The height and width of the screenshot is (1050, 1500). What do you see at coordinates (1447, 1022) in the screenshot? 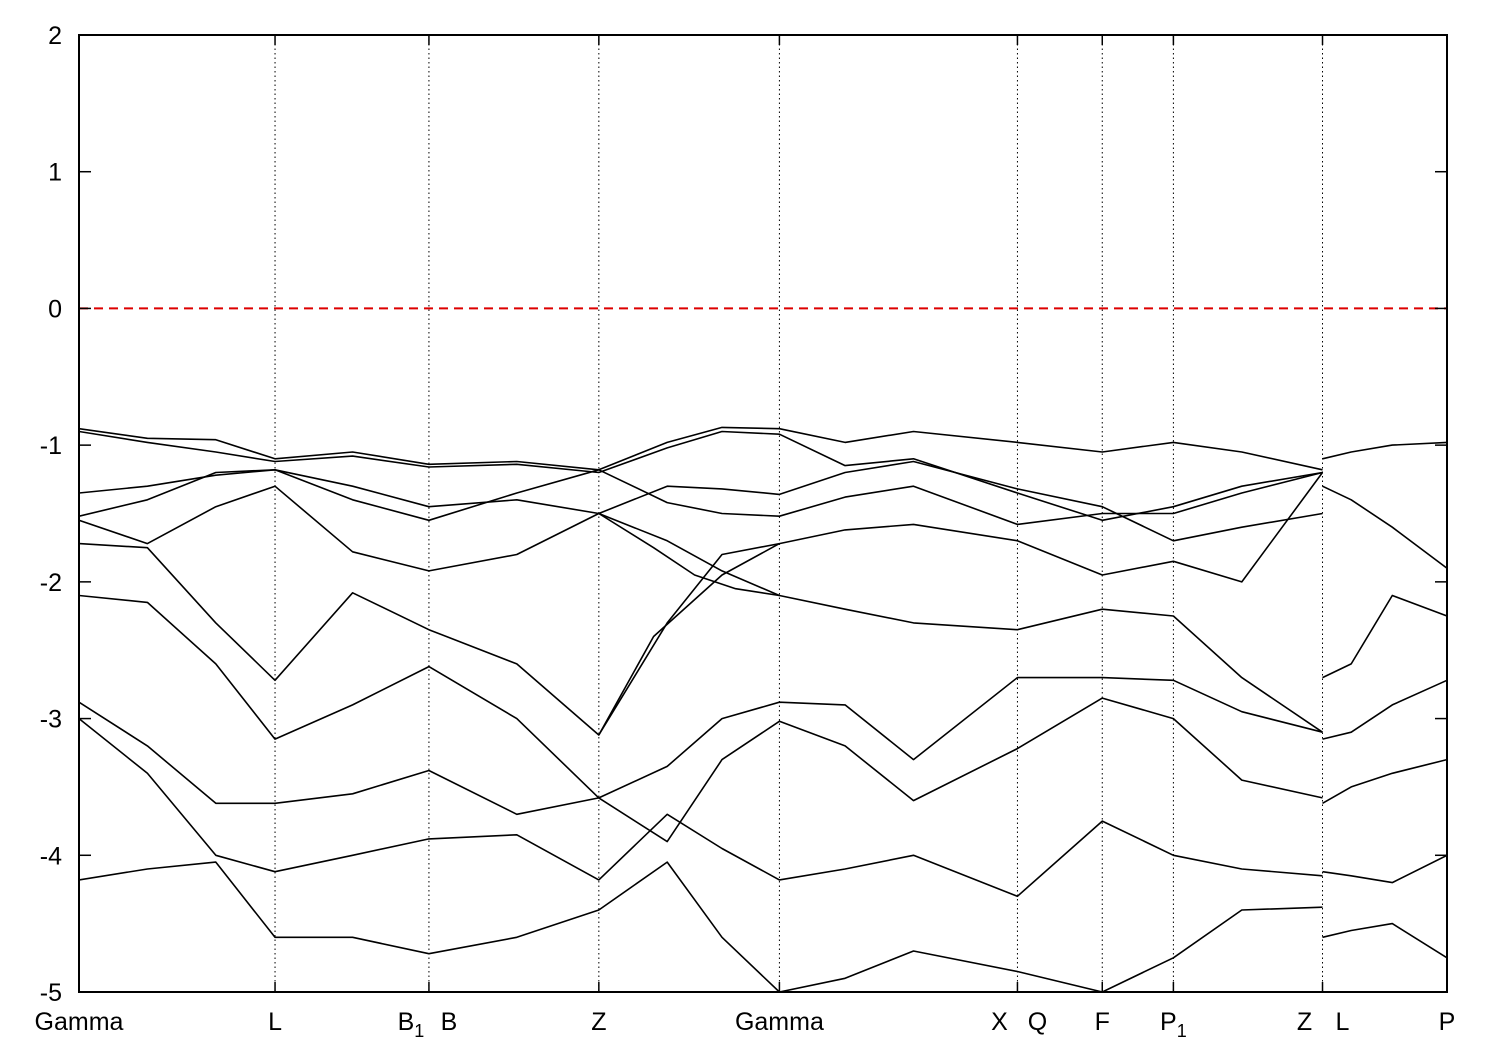
I see `kpoint-label-12: P` at bounding box center [1447, 1022].